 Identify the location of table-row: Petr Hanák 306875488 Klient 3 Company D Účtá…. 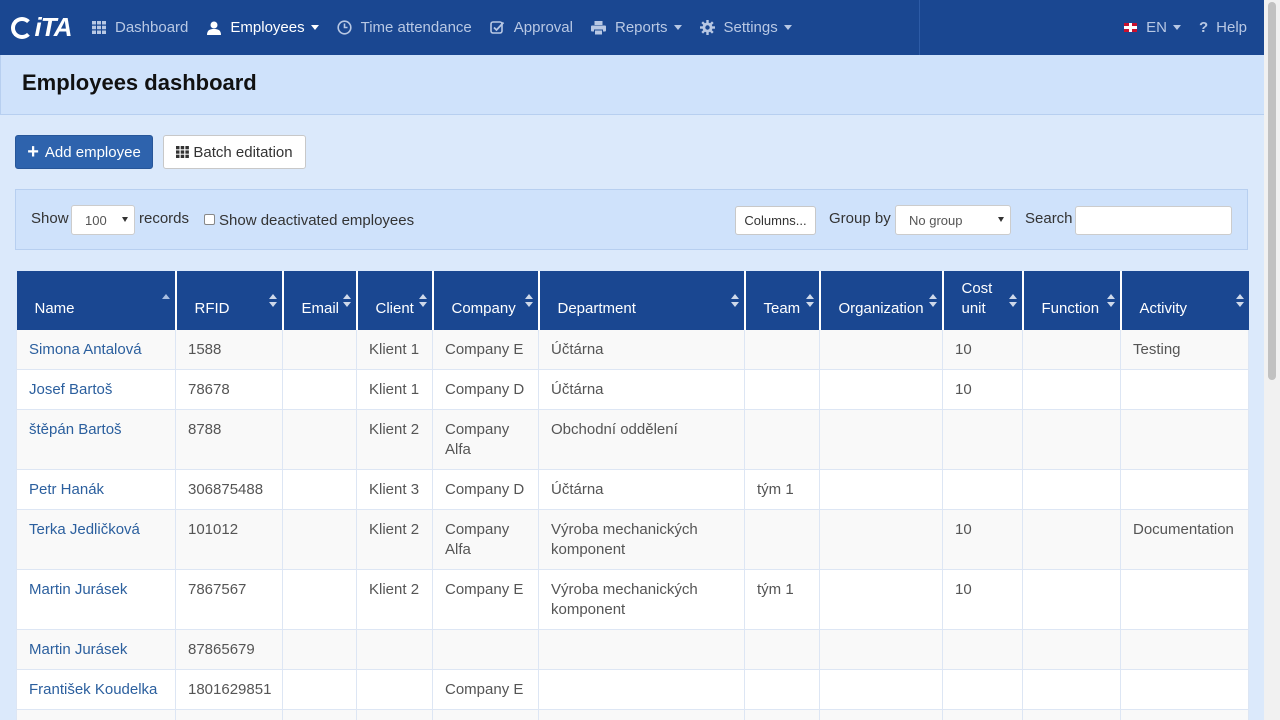
(632, 489).